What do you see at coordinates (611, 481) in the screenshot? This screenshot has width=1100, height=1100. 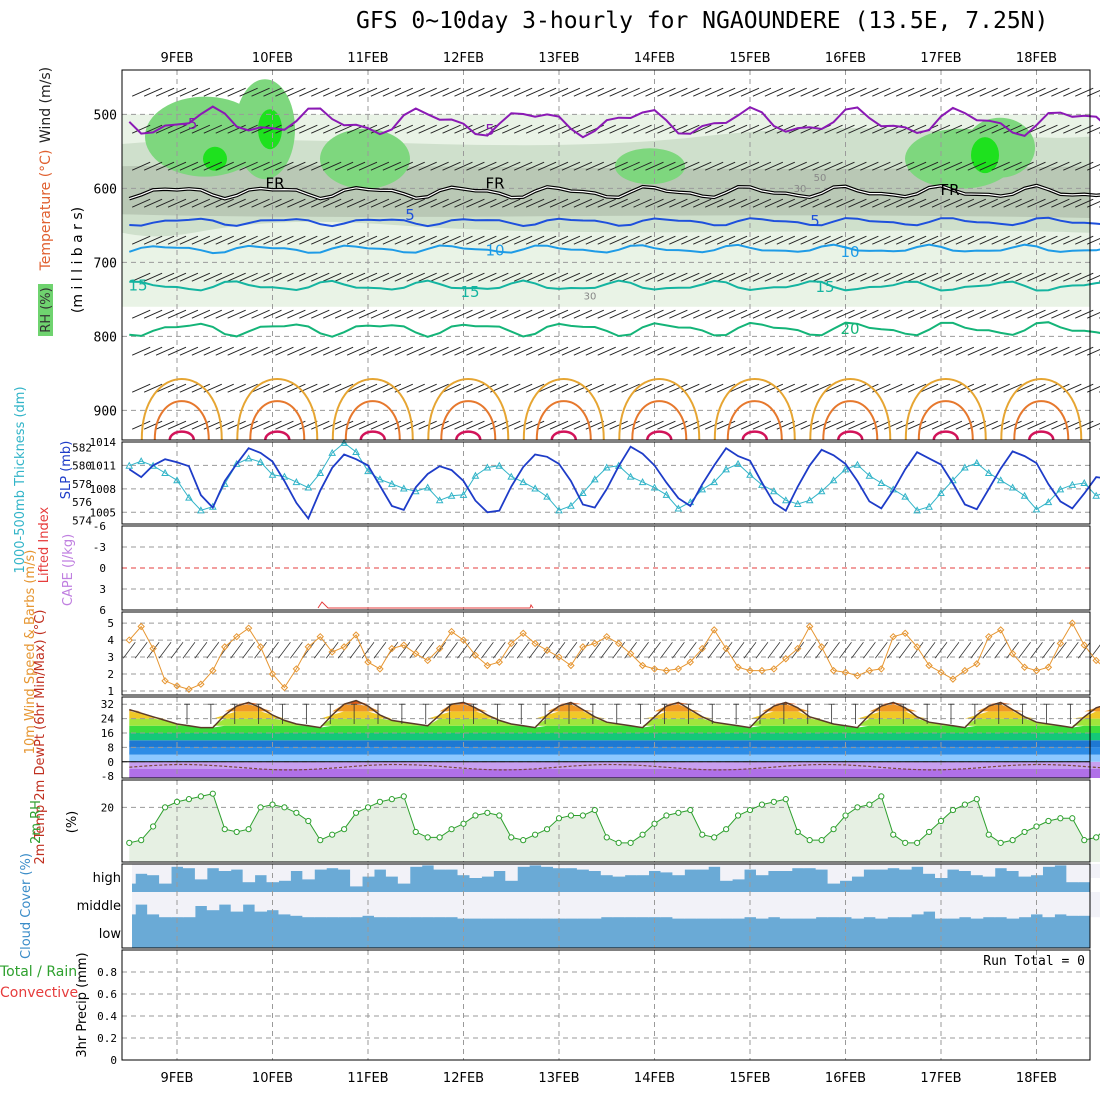 I see `slp-panel` at bounding box center [611, 481].